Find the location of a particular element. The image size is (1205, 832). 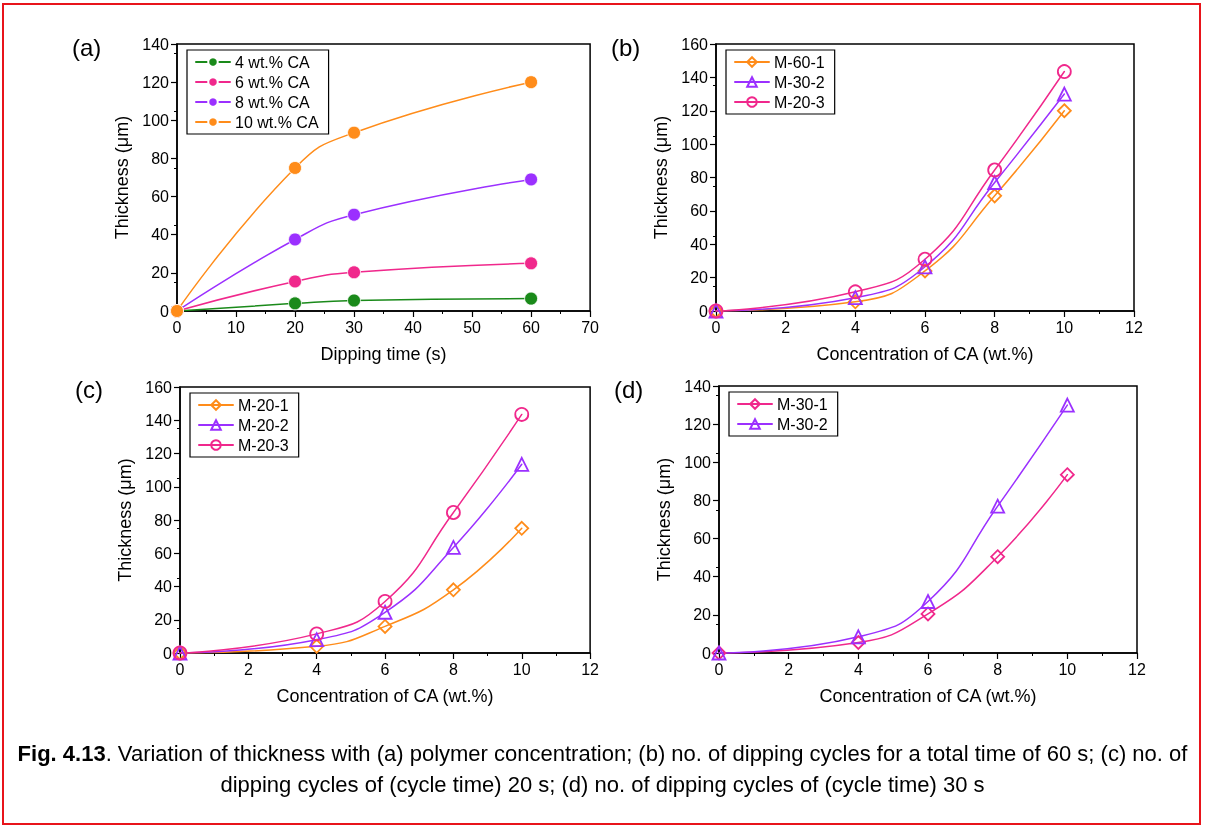

legend-label: M-20-1 is located at coordinates (263, 405).